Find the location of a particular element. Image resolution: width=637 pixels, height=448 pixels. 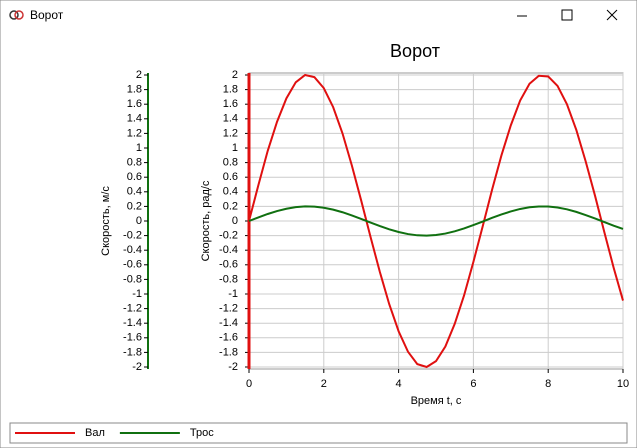

y-tick-label: 1.8 is located at coordinates (230, 90).